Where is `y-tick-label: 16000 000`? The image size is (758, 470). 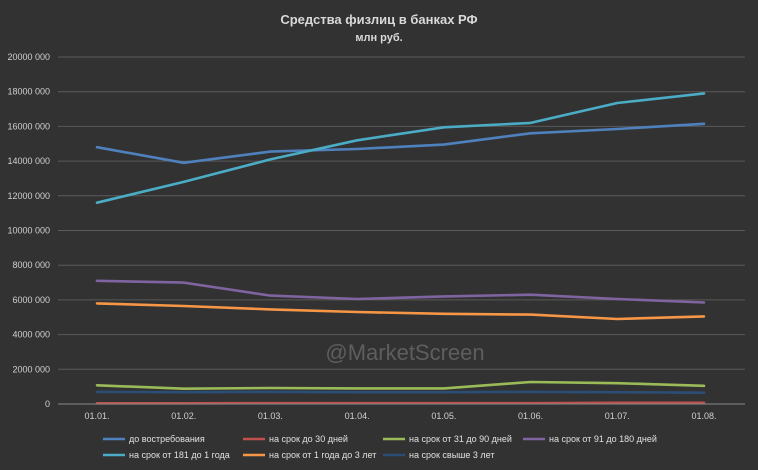
y-tick-label: 16000 000 is located at coordinates (28, 126).